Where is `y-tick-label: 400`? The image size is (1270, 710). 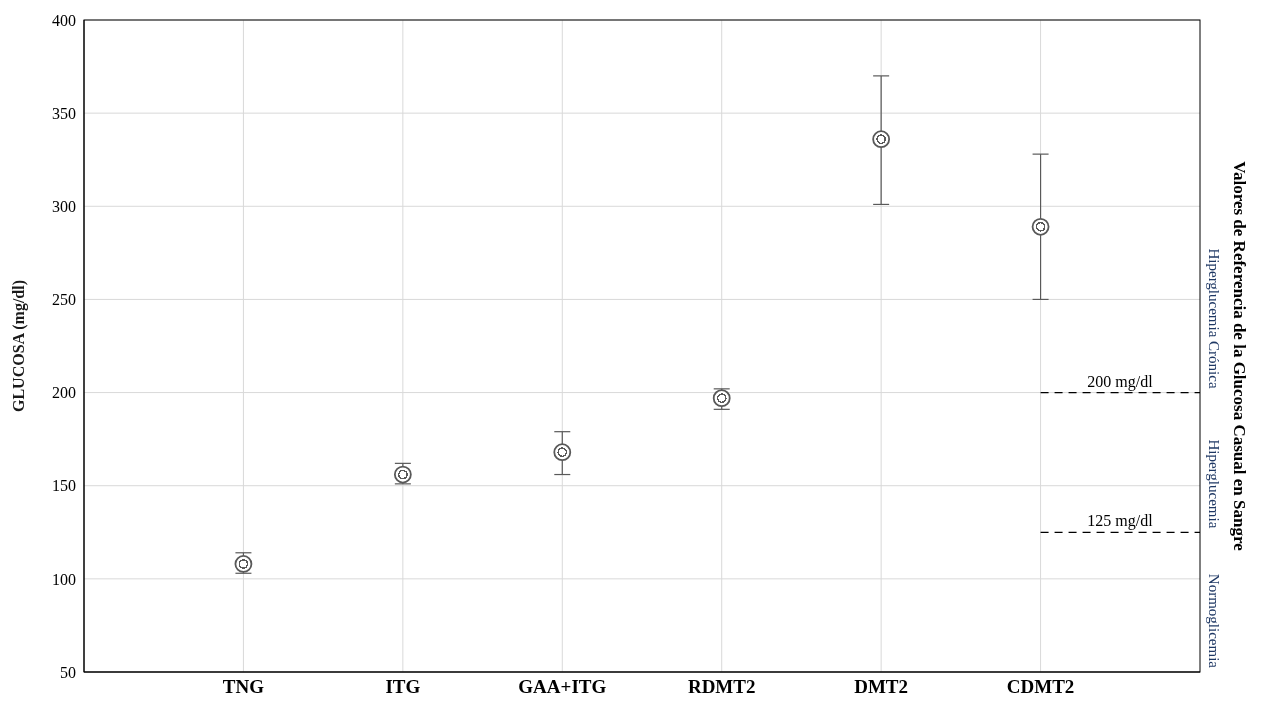
y-tick-label: 400 is located at coordinates (64, 20).